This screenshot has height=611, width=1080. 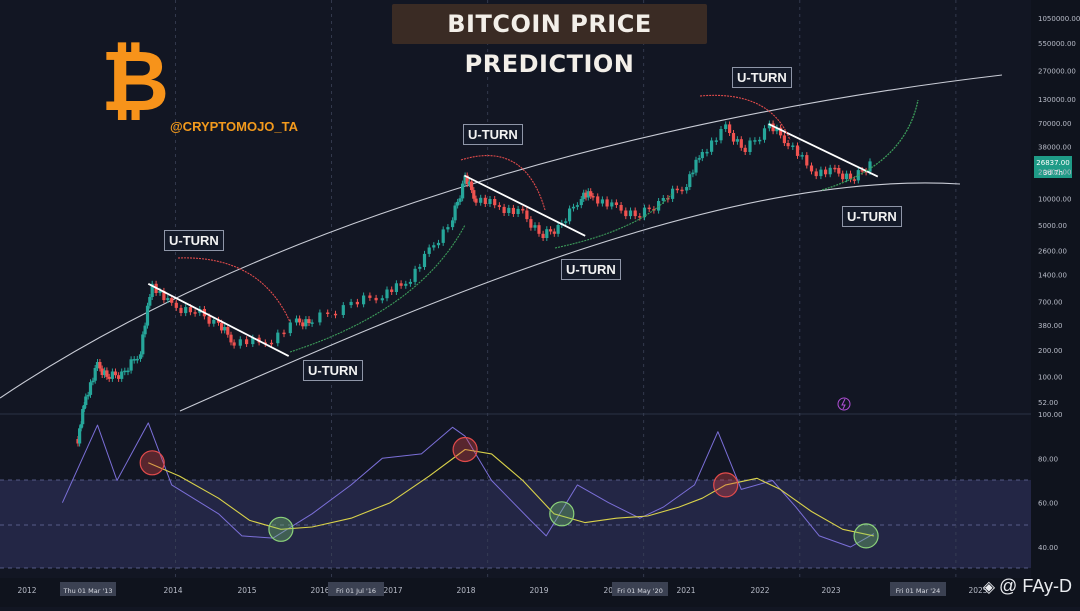 I want to click on price-axis-label: 52.00, so click(x=1048, y=403).